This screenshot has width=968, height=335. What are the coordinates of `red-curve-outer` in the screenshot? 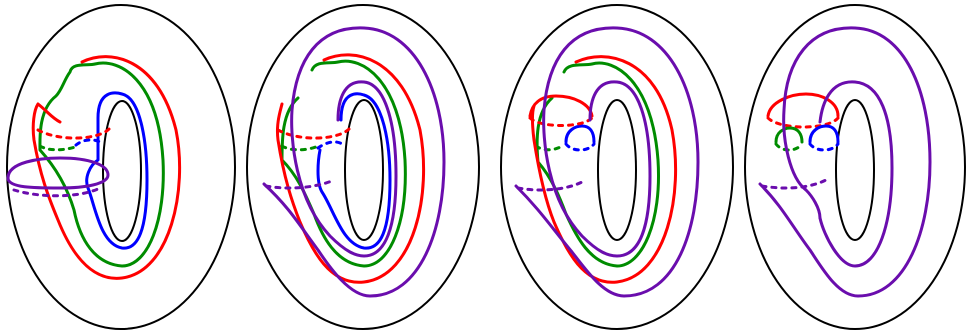 It's located at (604, 169).